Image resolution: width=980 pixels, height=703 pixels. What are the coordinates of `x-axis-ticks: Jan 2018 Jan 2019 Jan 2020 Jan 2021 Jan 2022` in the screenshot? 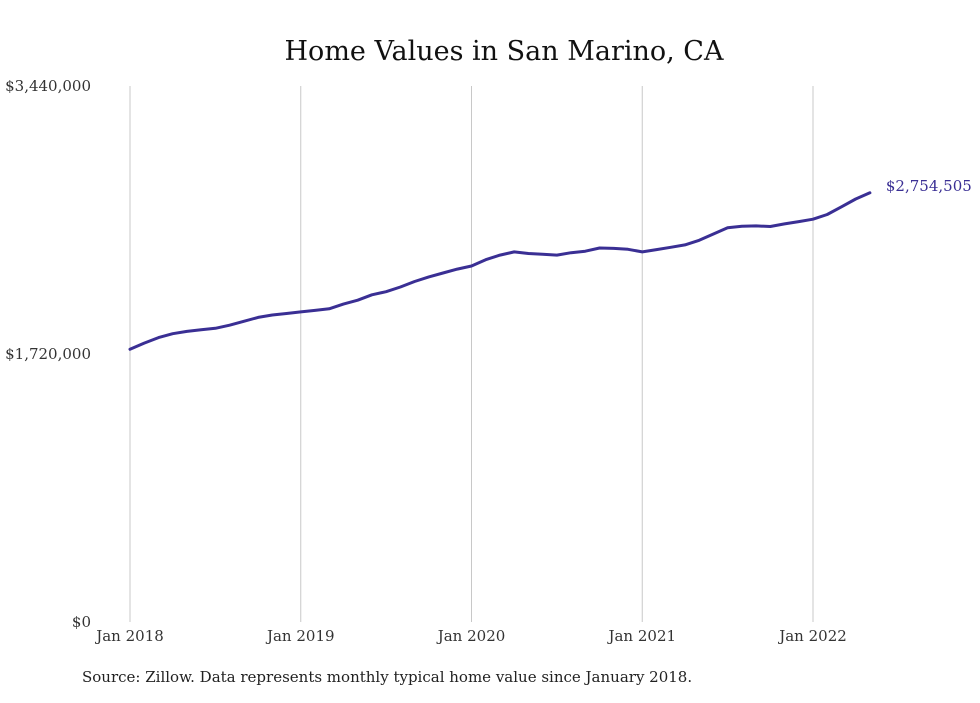 It's located at (470, 636).